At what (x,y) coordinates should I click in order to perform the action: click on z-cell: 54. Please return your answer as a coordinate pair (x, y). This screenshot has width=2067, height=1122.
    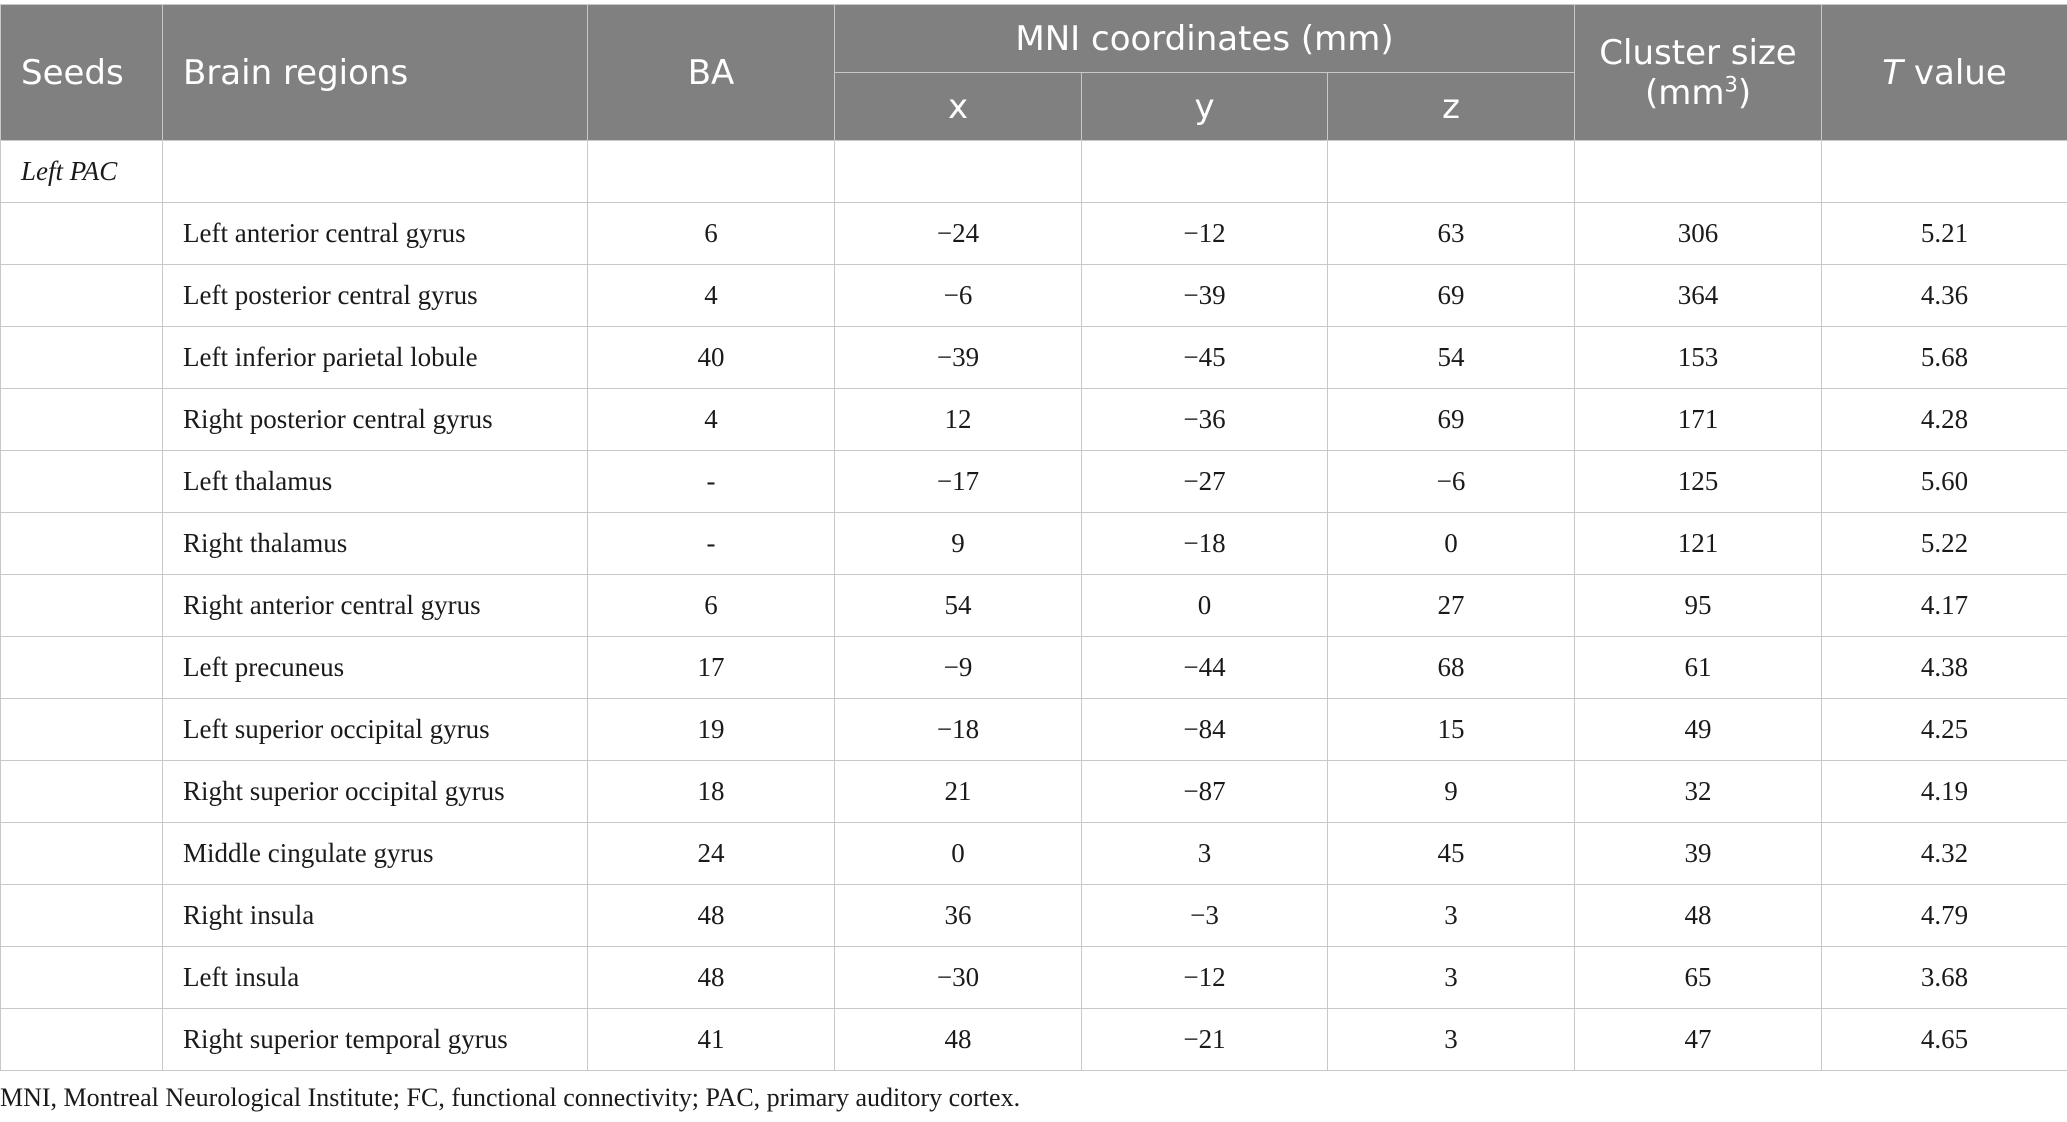
    Looking at the image, I should click on (1451, 357).